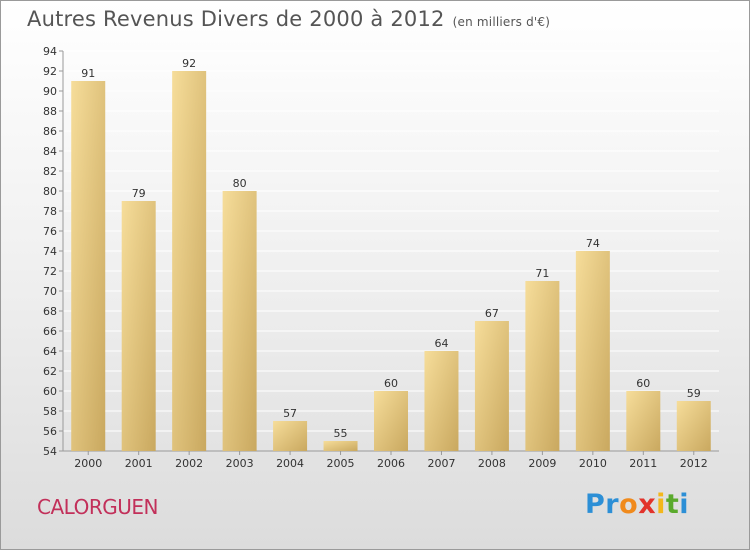 Image resolution: width=750 pixels, height=550 pixels. Describe the element at coordinates (341, 433) in the screenshot. I see `bar-value-label: 55` at that location.